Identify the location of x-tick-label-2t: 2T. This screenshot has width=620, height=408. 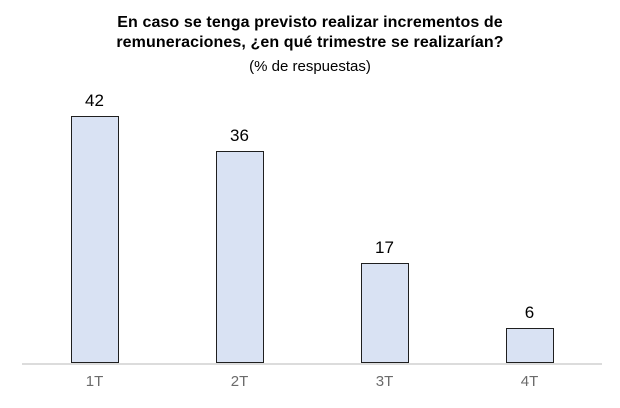
(239, 381).